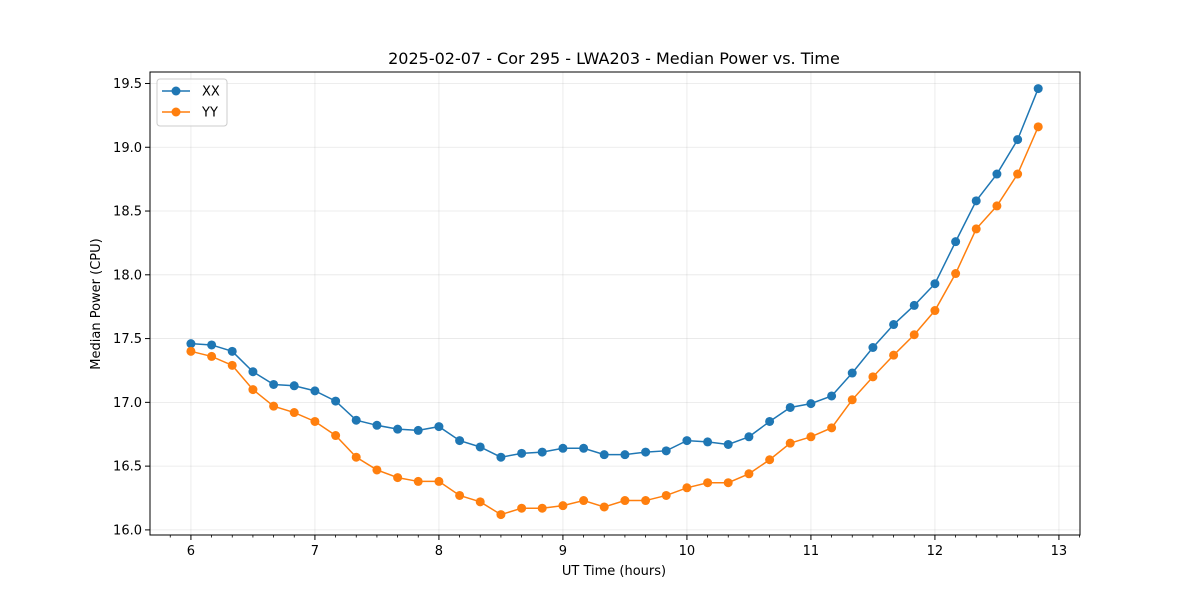 The width and height of the screenshot is (1200, 600). What do you see at coordinates (614, 571) in the screenshot?
I see `x-axis-label: UT Time (hours)` at bounding box center [614, 571].